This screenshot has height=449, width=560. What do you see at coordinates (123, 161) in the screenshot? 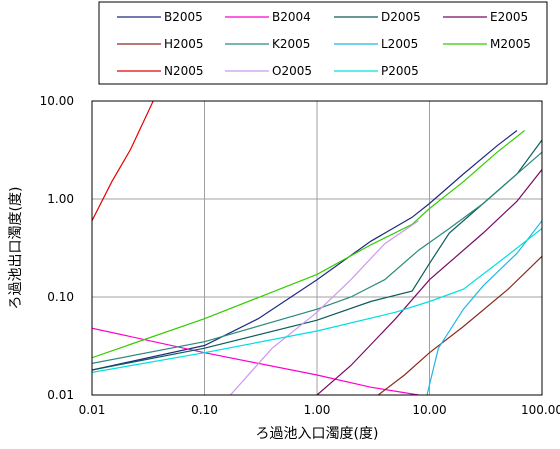
I see `series-line-n2005` at bounding box center [123, 161].